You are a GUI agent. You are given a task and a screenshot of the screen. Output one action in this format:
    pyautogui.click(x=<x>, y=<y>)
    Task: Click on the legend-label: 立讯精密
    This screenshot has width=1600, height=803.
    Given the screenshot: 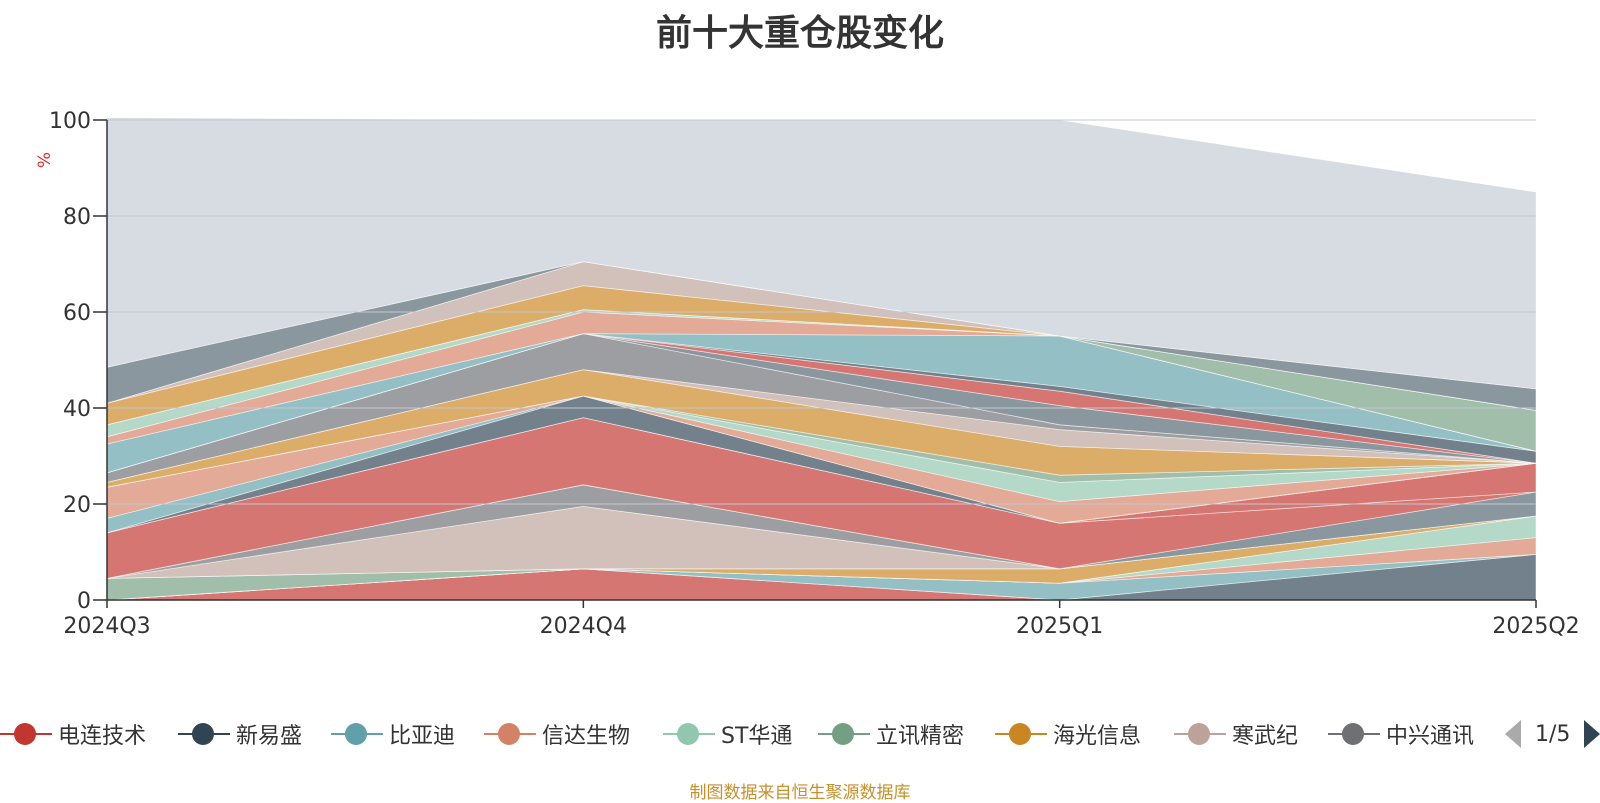 What is the action you would take?
    pyautogui.click(x=920, y=736)
    